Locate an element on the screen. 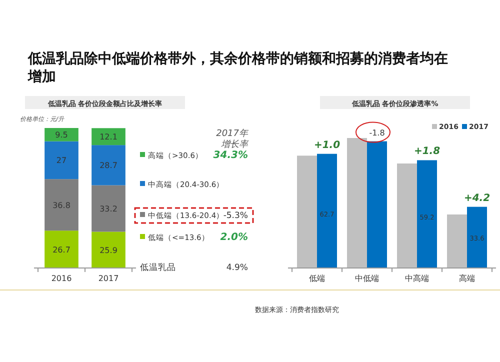 The height and width of the screenshot is (362, 500). x-tick-label: 高端 is located at coordinates (467, 278).